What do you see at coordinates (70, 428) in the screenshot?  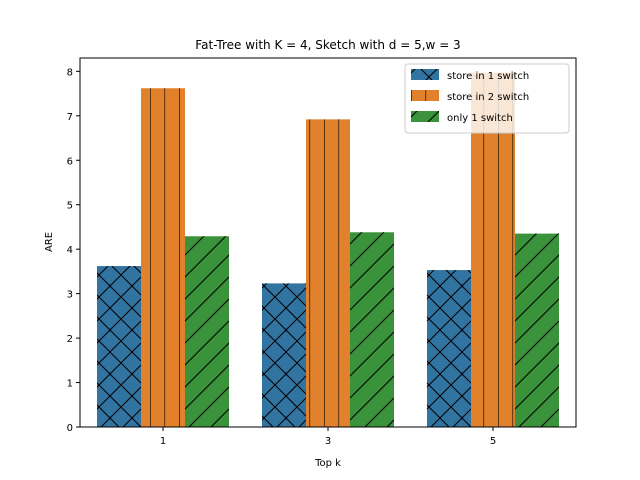 I see `y-tick-label: 0` at bounding box center [70, 428].